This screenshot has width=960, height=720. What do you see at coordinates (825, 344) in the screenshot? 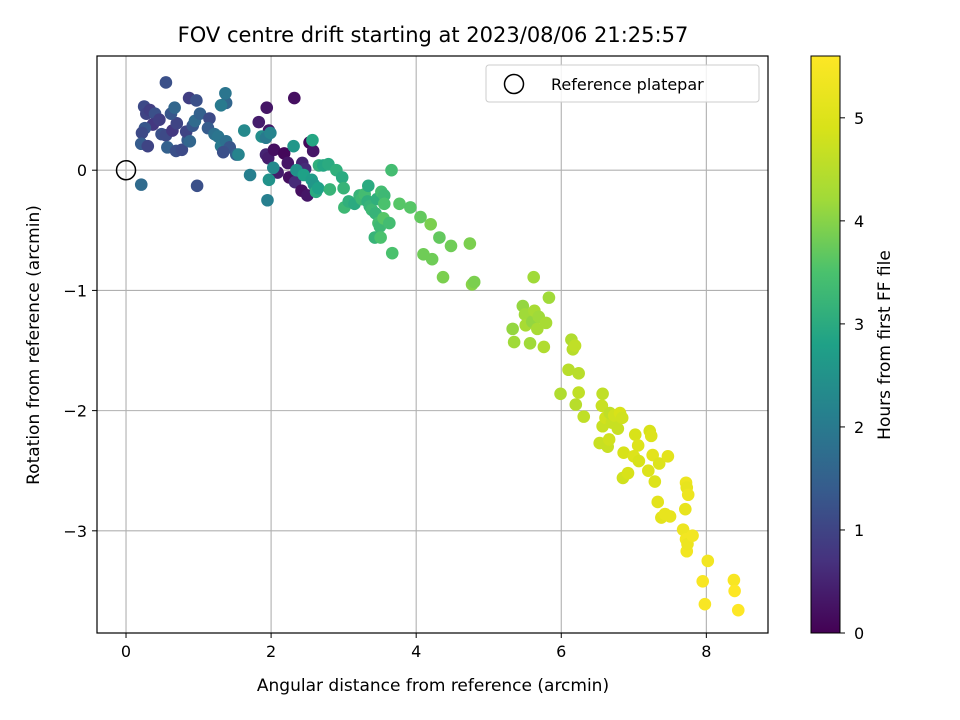
I see `colorbar-gradient` at bounding box center [825, 344].